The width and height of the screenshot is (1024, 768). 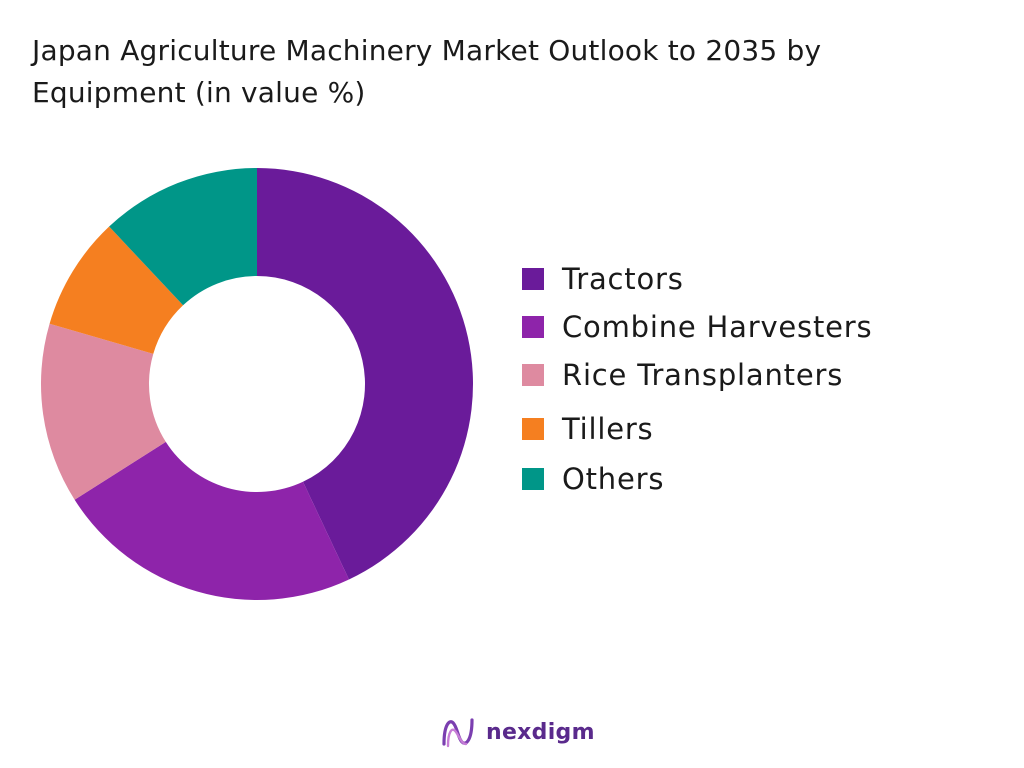 What do you see at coordinates (613, 479) in the screenshot?
I see `legend-label: Others` at bounding box center [613, 479].